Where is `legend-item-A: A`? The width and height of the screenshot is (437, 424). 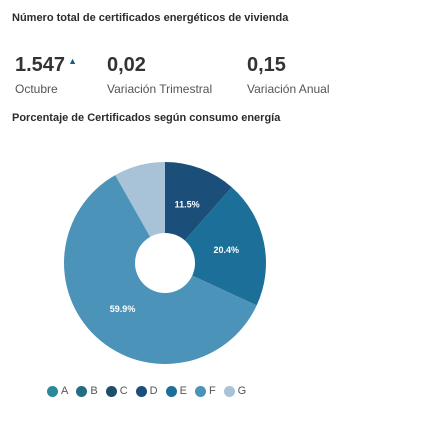
legend-item-A: A is located at coordinates (57, 391).